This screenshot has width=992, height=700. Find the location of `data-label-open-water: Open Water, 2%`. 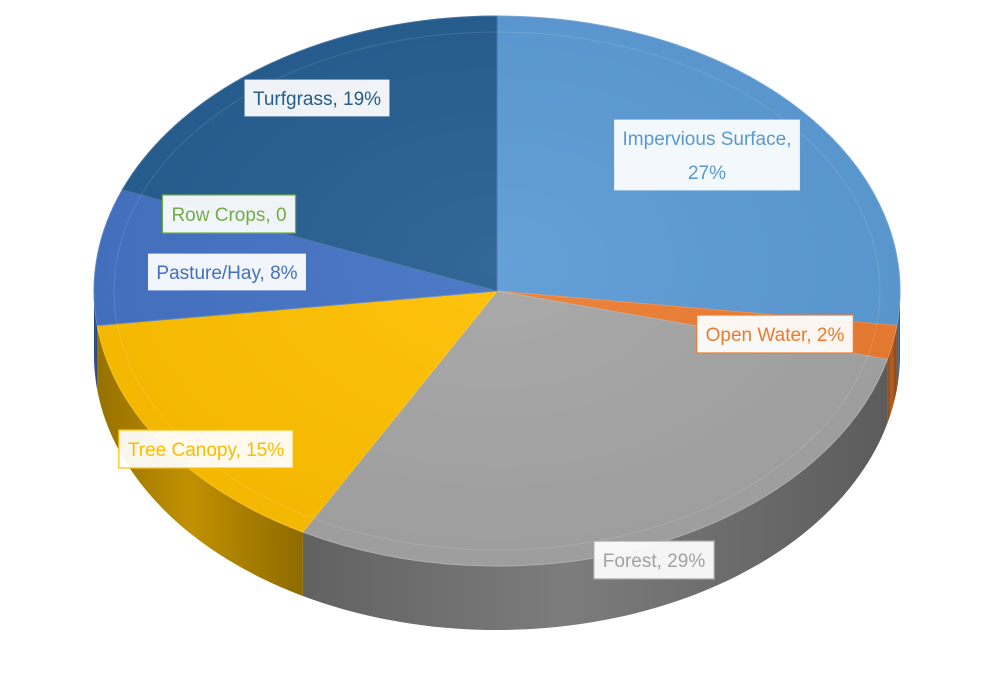

data-label-open-water: Open Water, 2% is located at coordinates (775, 334).